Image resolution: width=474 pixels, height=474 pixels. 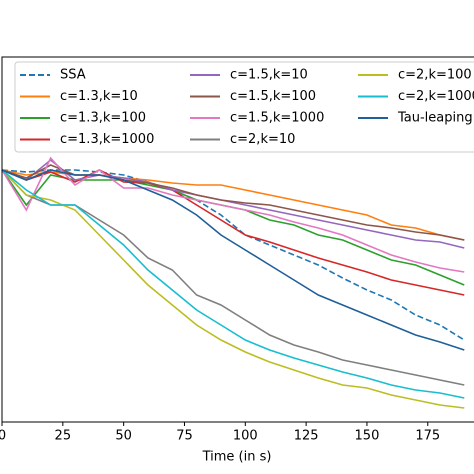 What do you see at coordinates (435, 75) in the screenshot?
I see `legend-label: c=2,k=100` at bounding box center [435, 75].